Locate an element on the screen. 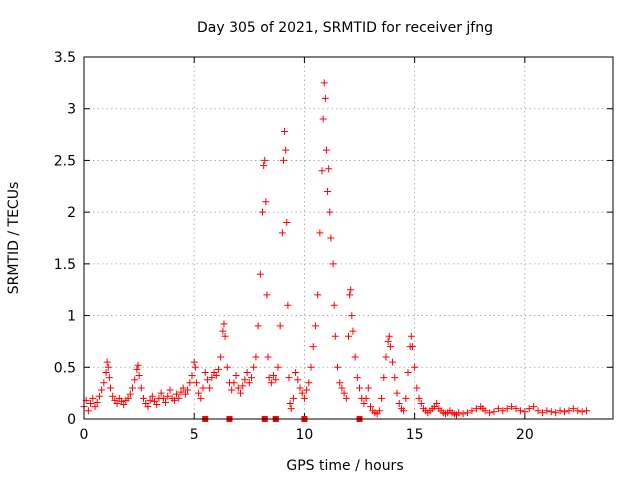  y-tick-label: 3.5 is located at coordinates (65, 58).